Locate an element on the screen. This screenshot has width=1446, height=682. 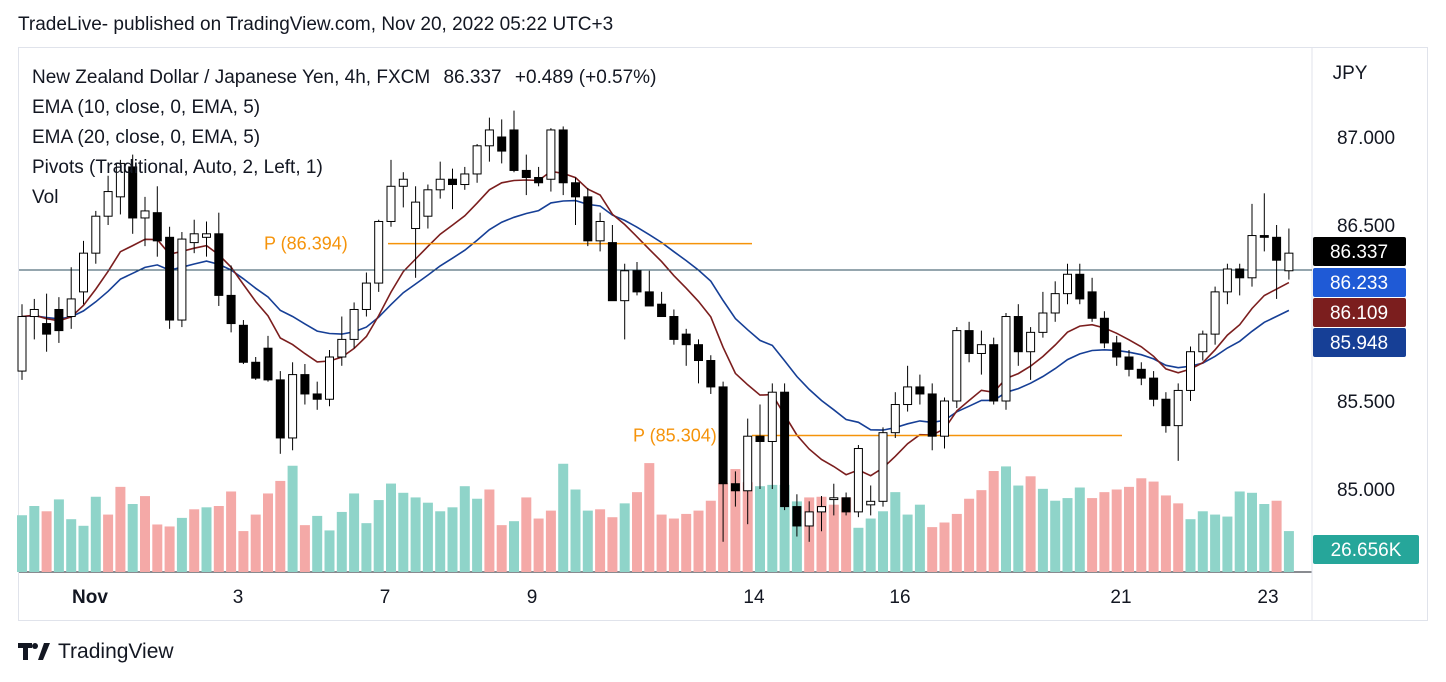
volume-bars is located at coordinates (655, 517).